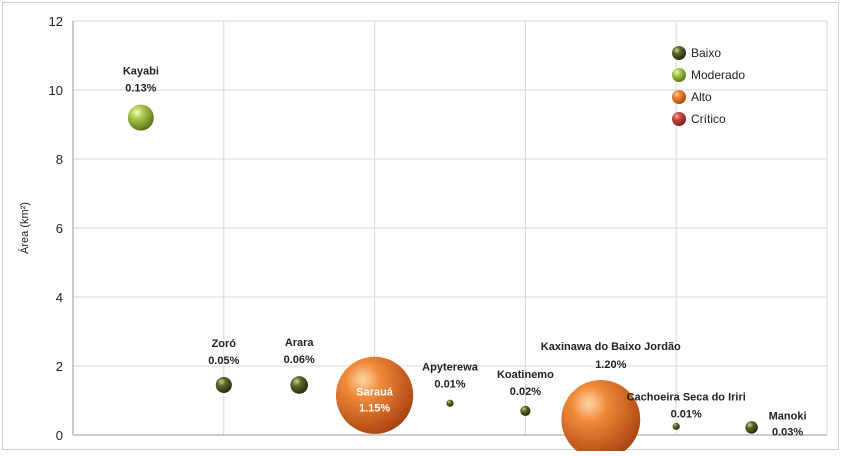  Describe the element at coordinates (59, 297) in the screenshot. I see `y-tick-label: 4` at that location.